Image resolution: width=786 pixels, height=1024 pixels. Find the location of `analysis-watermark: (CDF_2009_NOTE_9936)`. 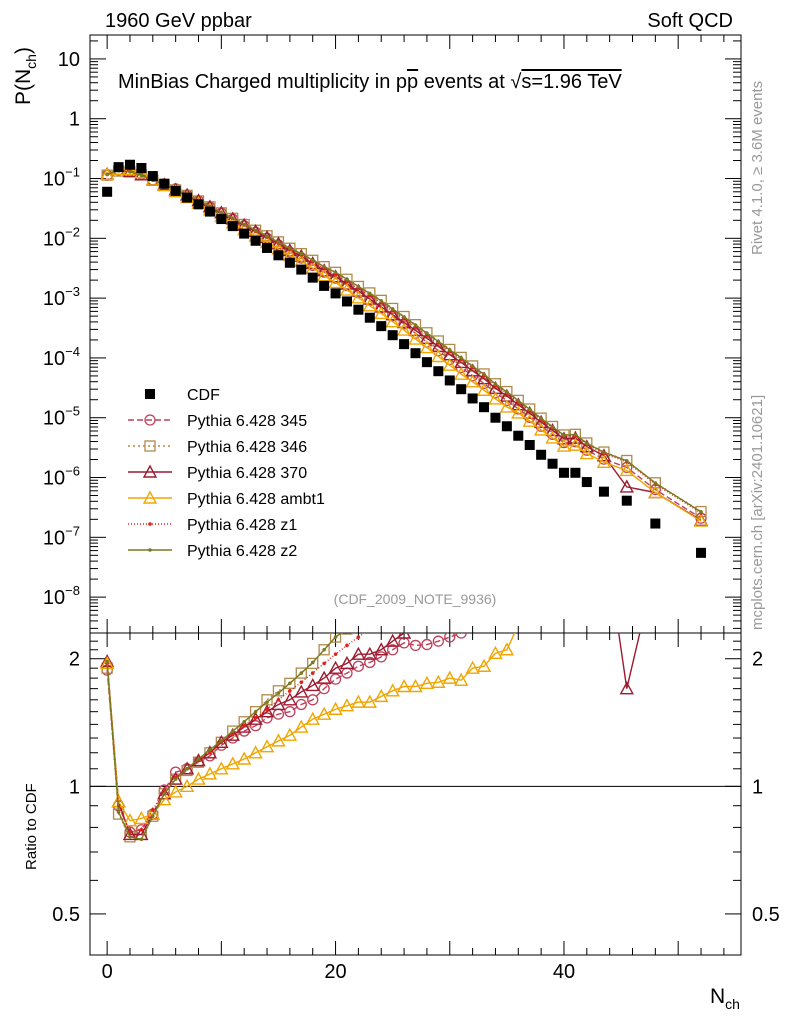

analysis-watermark: (CDF_2009_NOTE_9936) is located at coordinates (415, 599).